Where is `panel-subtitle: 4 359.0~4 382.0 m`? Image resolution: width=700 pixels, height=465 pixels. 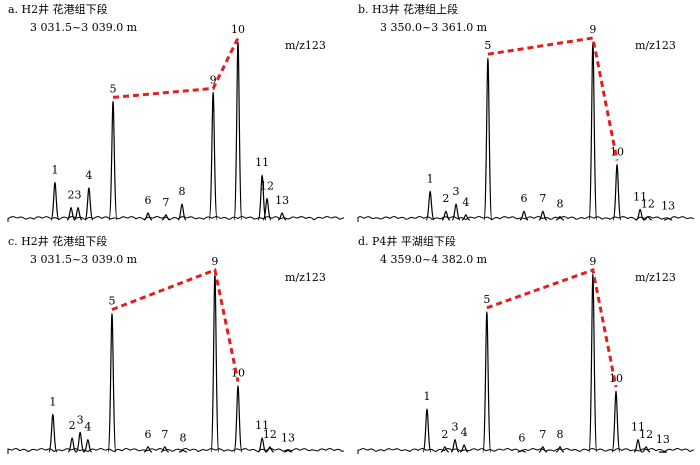 panel-subtitle: 4 359.0~4 382.0 m is located at coordinates (434, 259).